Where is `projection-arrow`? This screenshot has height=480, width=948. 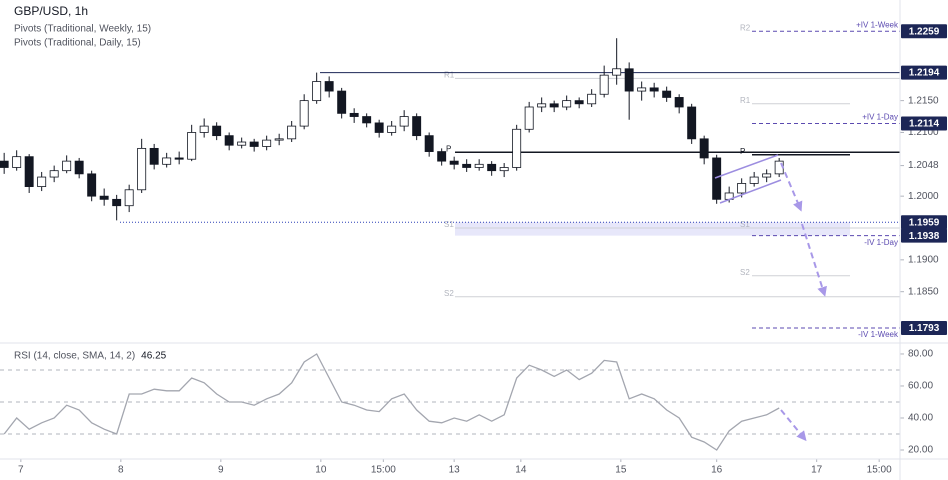
projection-arrow is located at coordinates (814, 260).